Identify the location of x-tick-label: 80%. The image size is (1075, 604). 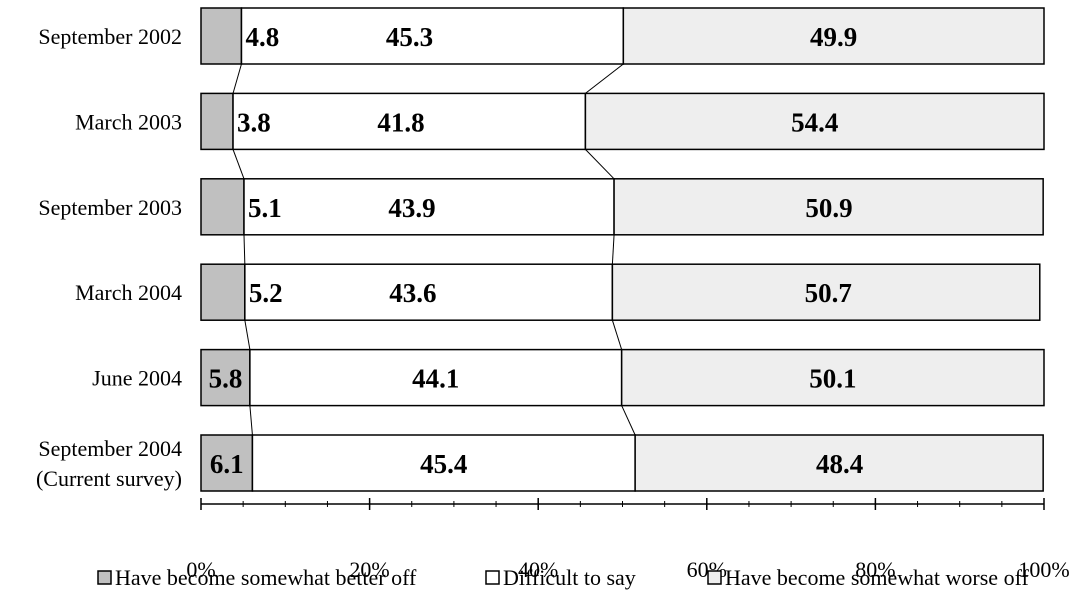
(875, 569).